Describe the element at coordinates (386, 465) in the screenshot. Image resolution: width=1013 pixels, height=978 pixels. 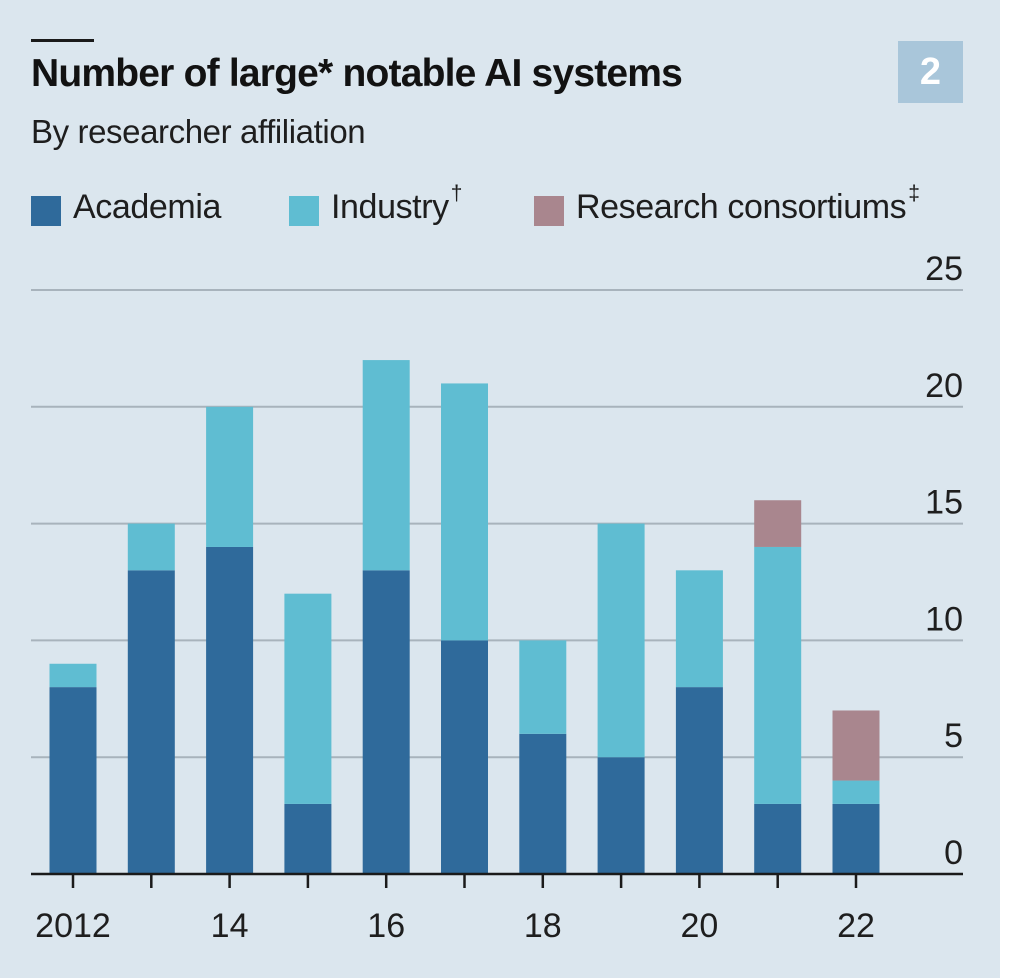
I see `bar-2016-industry` at that location.